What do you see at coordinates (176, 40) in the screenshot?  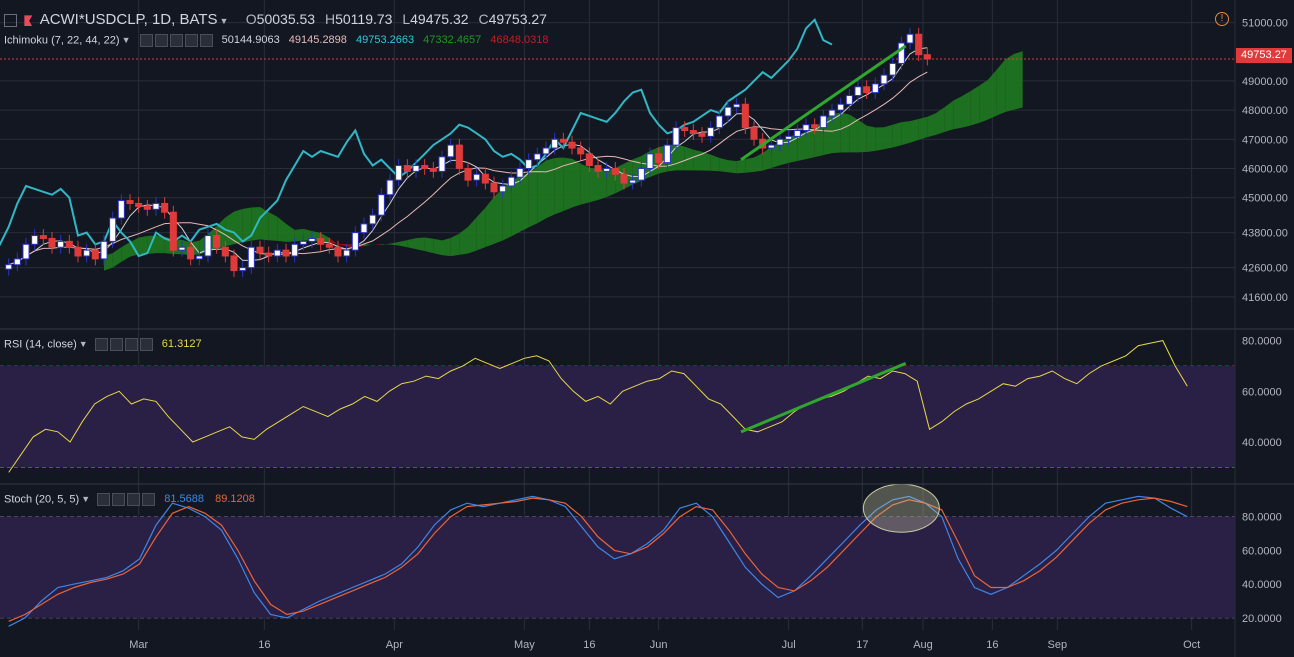 I see `format-icon` at bounding box center [176, 40].